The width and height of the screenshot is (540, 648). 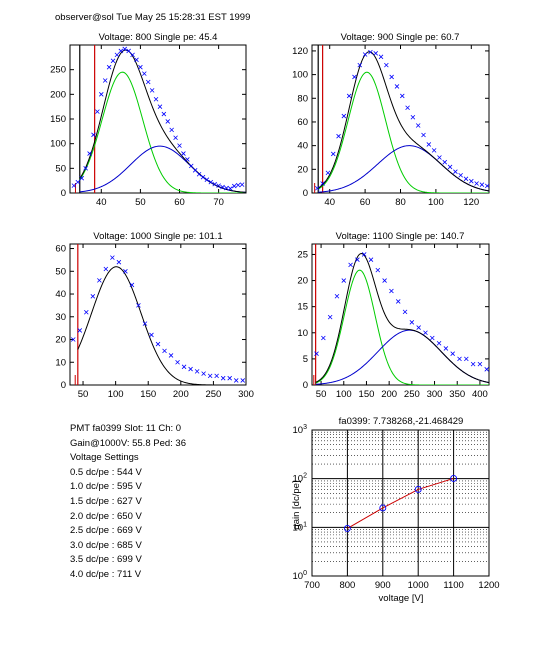 What do you see at coordinates (418, 585) in the screenshot?
I see `x-tick-label: 1000` at bounding box center [418, 585].